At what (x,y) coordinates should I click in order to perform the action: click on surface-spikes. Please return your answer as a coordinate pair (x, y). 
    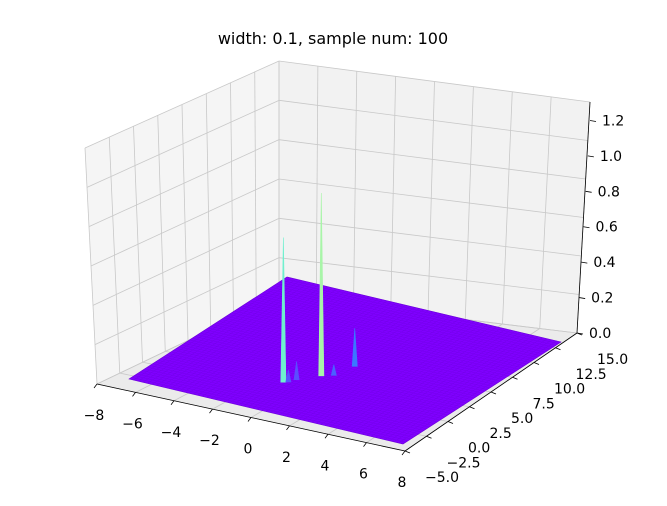
    Looking at the image, I should click on (319, 288).